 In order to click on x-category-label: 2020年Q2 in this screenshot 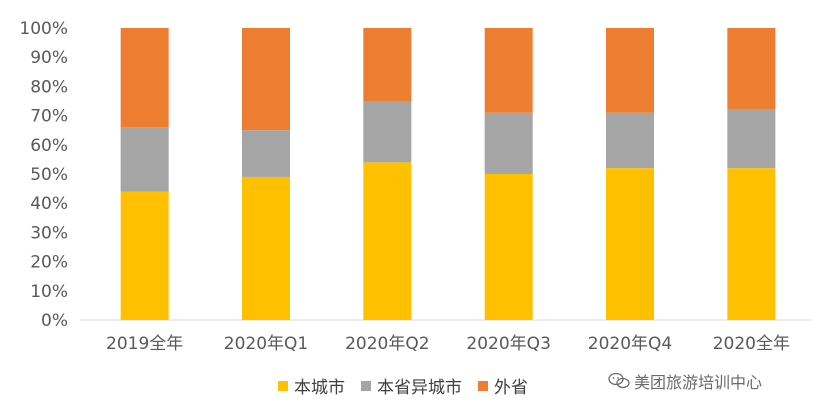, I will do `click(387, 344)`.